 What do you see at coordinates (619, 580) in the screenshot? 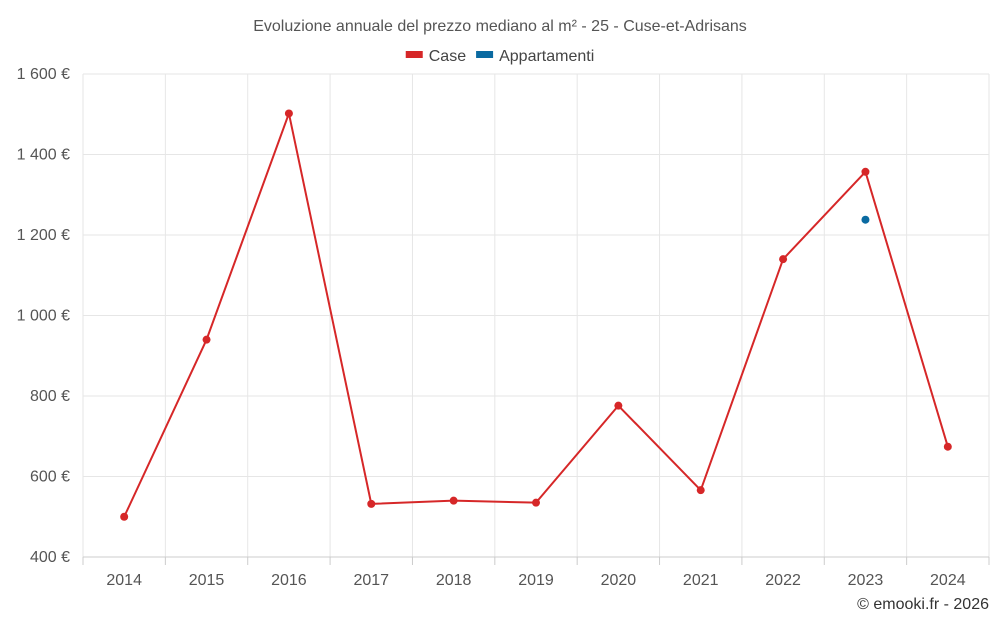
I see `x-tick-label: 2020` at bounding box center [619, 580].